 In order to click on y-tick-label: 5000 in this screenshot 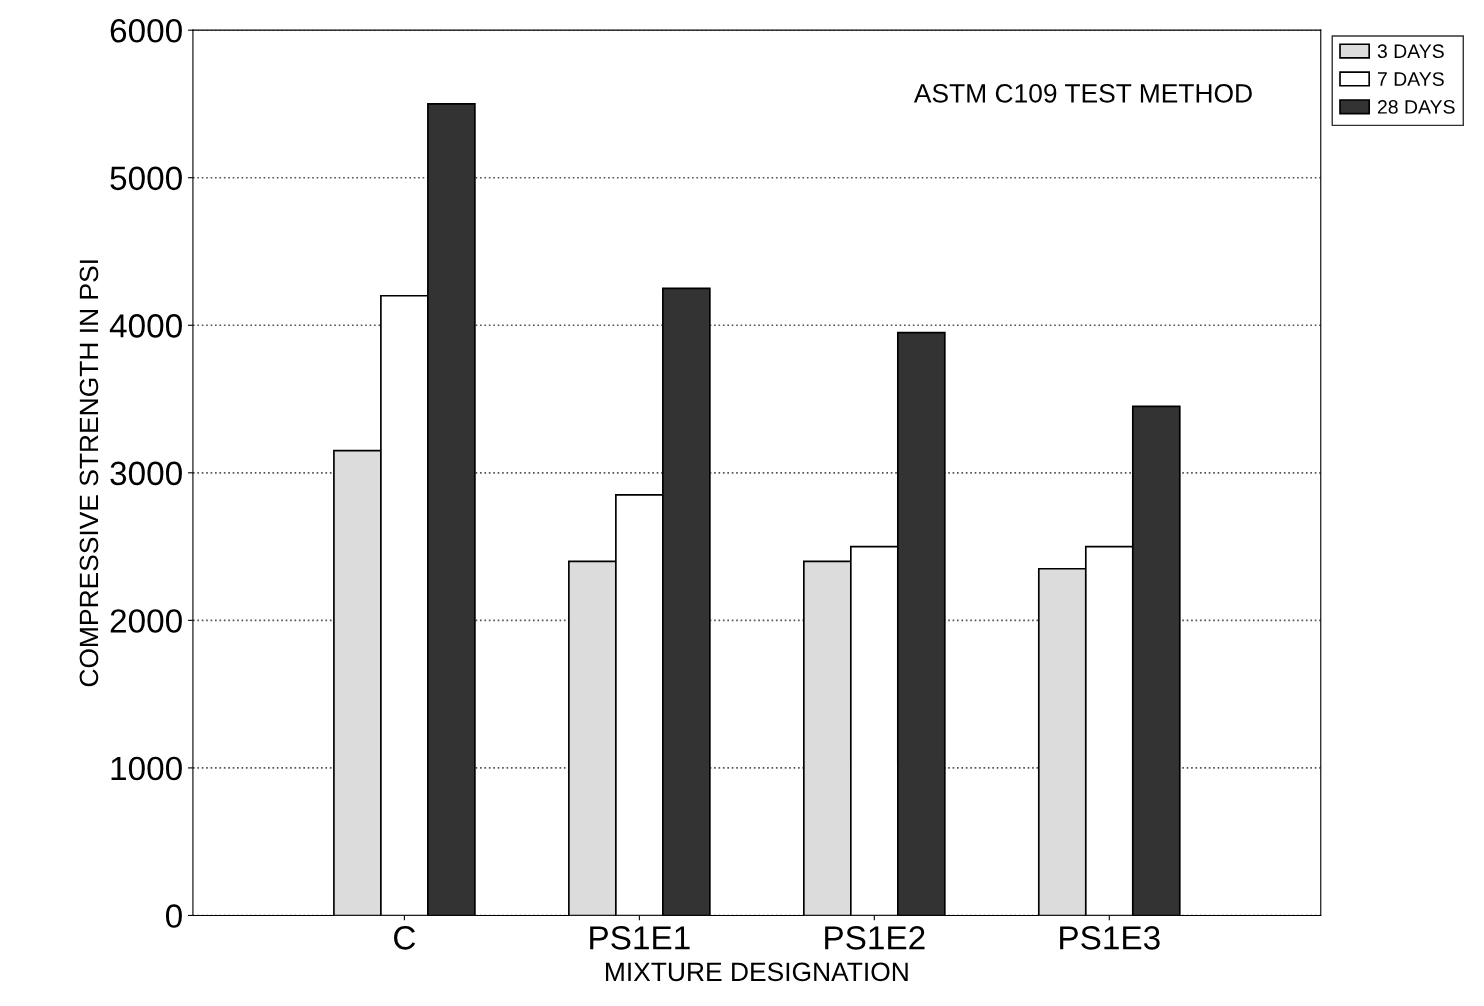, I will do `click(146, 178)`.